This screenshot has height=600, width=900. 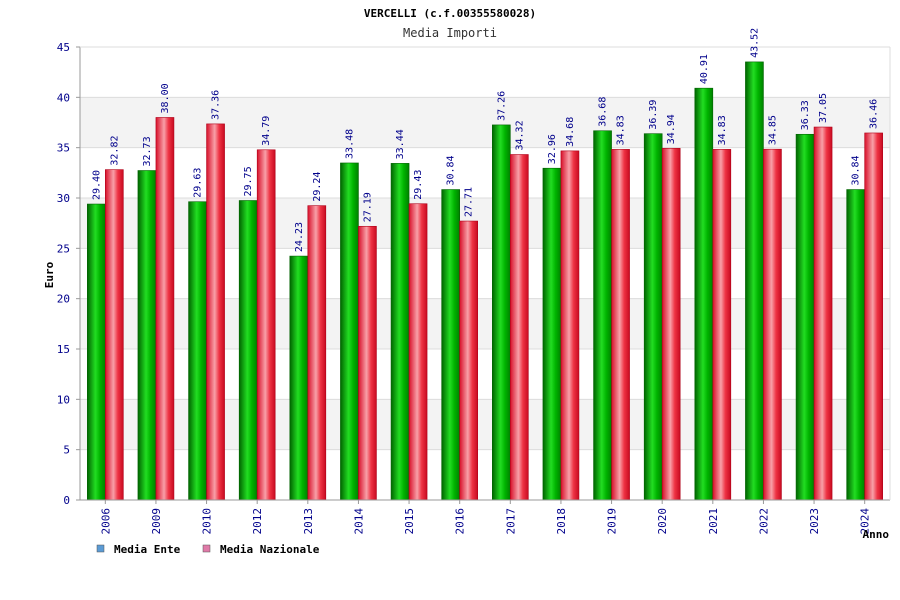 What do you see at coordinates (823, 108) in the screenshot?
I see `data-label-media-nazionale-2023: 37.05` at bounding box center [823, 108].